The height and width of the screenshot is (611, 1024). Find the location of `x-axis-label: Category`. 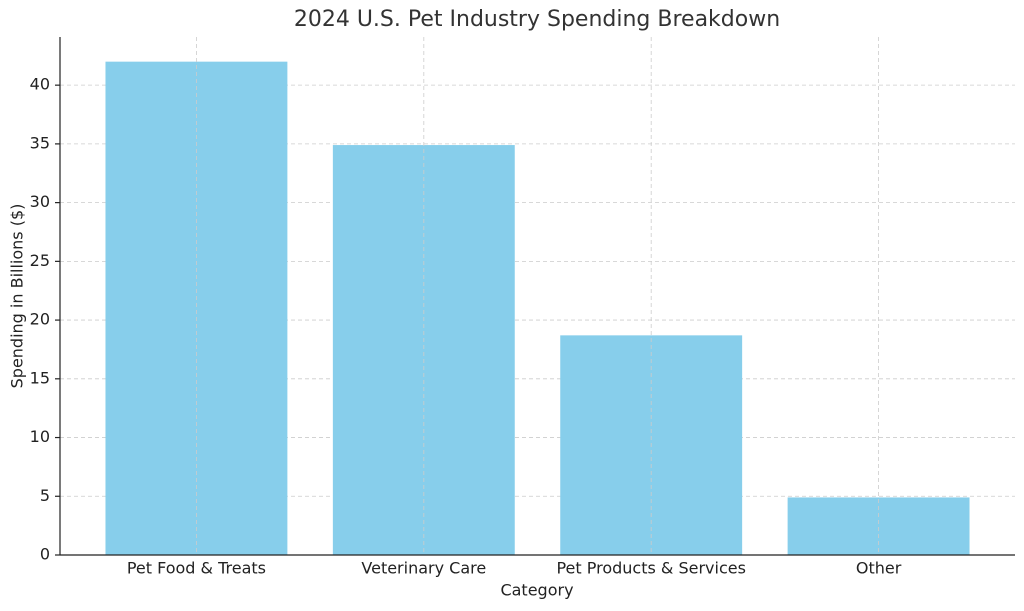

x-axis-label: Category is located at coordinates (536, 590).